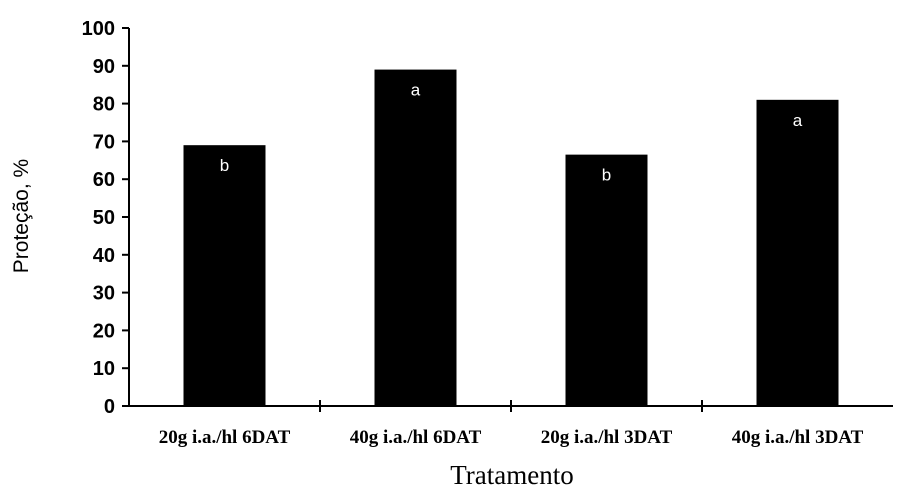  Describe the element at coordinates (98, 29) in the screenshot. I see `y-tick-label: 100` at that location.